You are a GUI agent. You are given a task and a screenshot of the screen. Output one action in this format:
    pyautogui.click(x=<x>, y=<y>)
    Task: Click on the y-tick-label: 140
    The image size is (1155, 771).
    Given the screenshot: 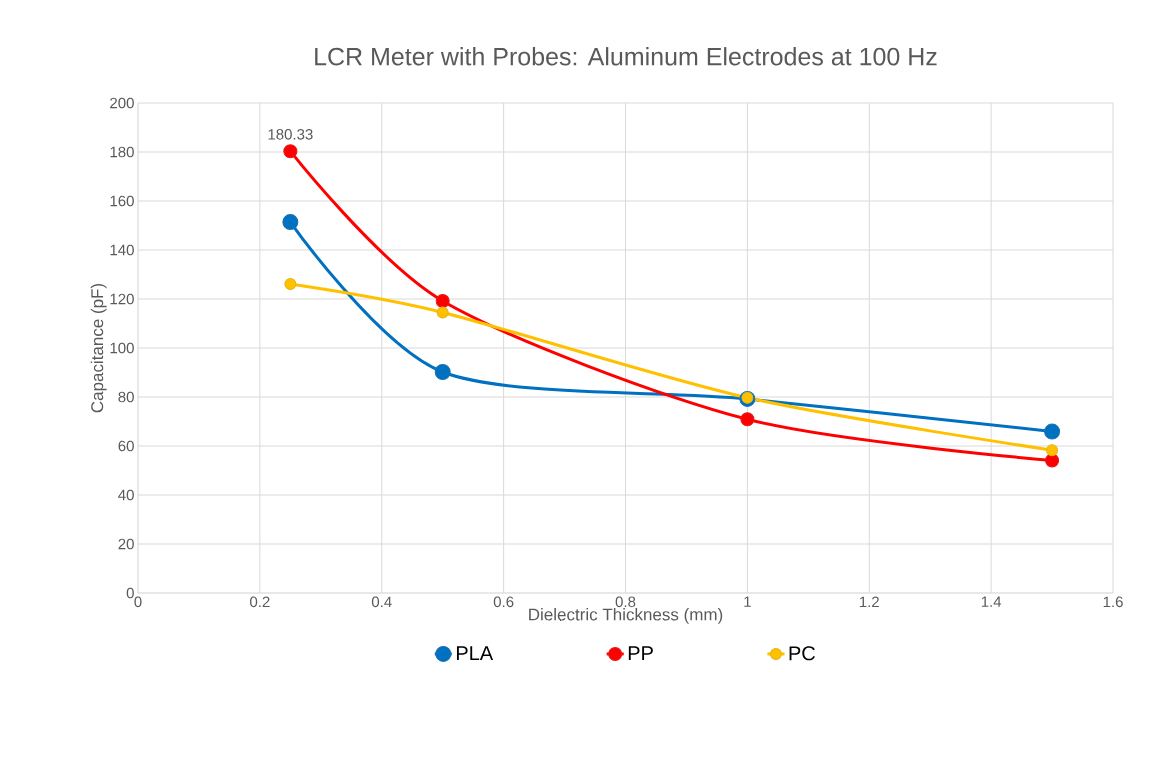 What is the action you would take?
    pyautogui.click(x=122, y=250)
    